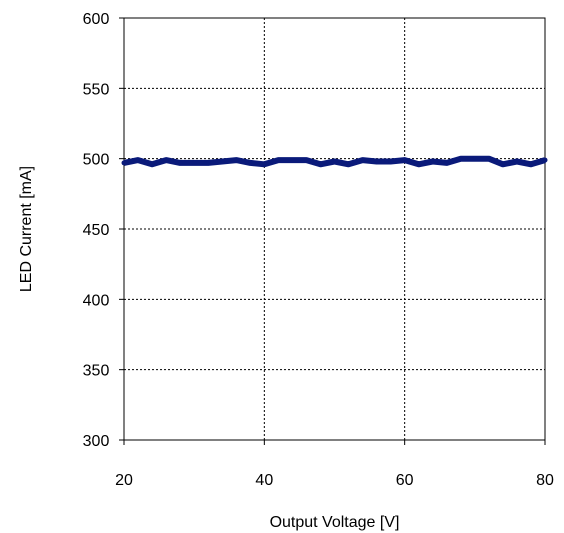 Image resolution: width=564 pixels, height=533 pixels. I want to click on x-axis-title: Output Voltage [V], so click(335, 522).